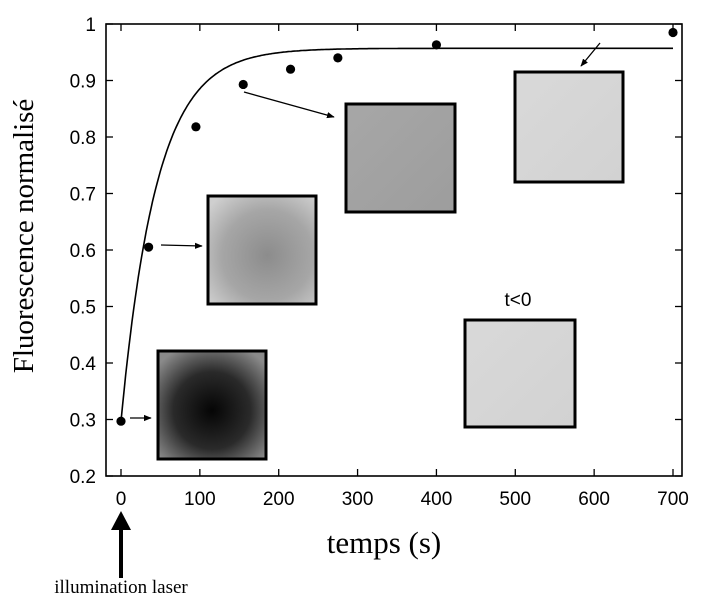 Image resolution: width=707 pixels, height=599 pixels. Describe the element at coordinates (515, 499) in the screenshot. I see `x-tick-label: 500` at that location.